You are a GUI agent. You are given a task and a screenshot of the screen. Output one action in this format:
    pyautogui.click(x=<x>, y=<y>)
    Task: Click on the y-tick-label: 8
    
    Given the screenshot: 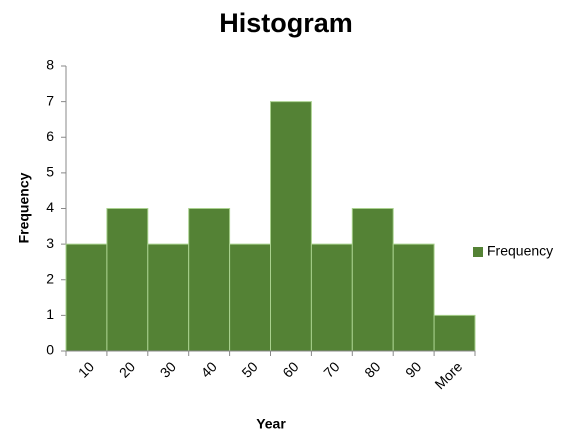 What is the action you would take?
    pyautogui.click(x=50, y=65)
    